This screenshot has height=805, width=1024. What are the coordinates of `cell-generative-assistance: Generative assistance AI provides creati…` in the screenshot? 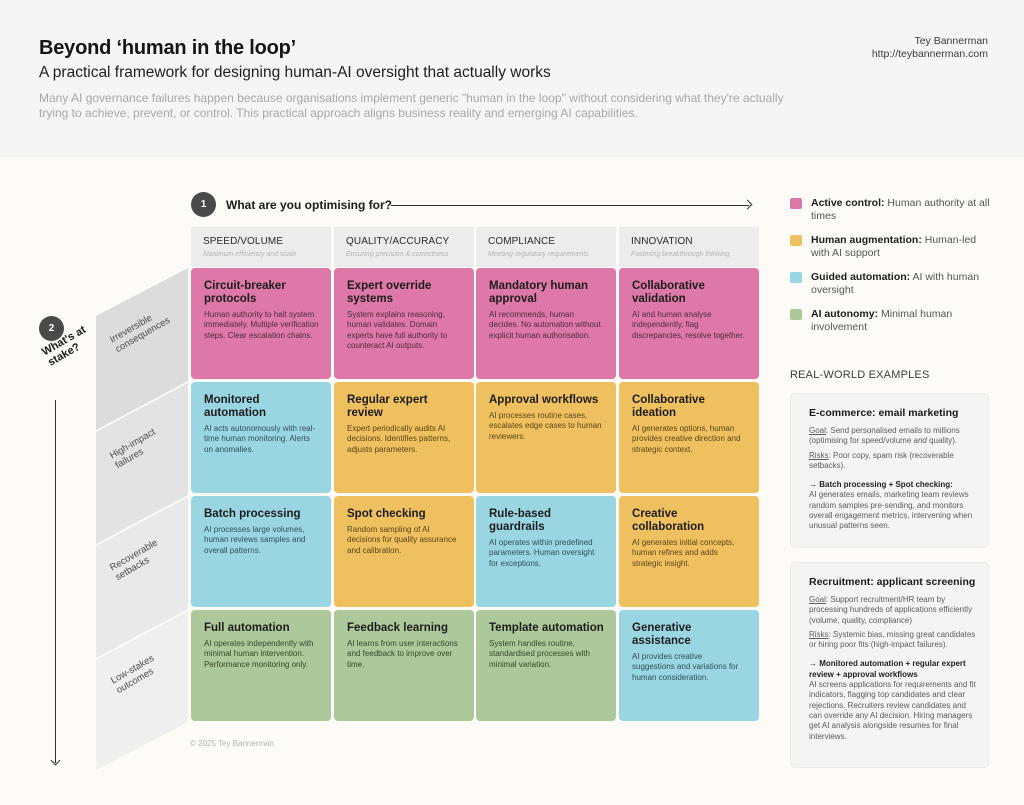 It's located at (689, 665).